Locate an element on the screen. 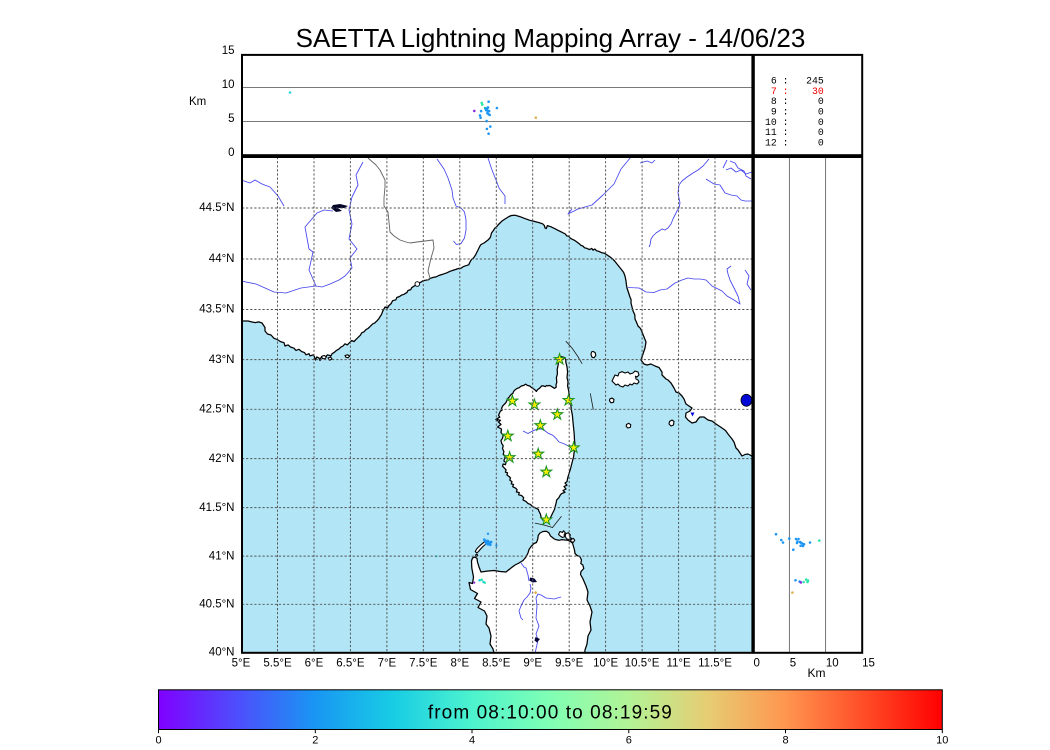 The image size is (1050, 750). svg-text: 42.5°N is located at coordinates (216, 410).